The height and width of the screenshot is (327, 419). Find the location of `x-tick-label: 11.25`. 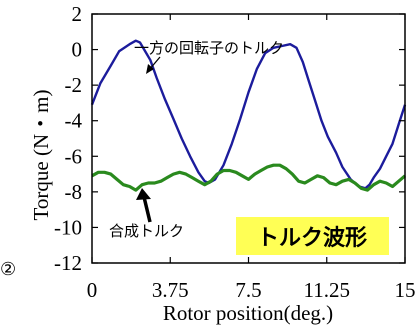

x-tick-label: 11.25 is located at coordinates (327, 290).